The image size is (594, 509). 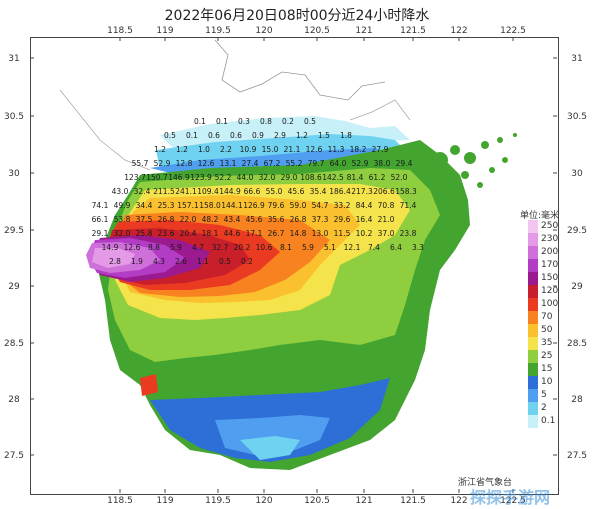 What do you see at coordinates (214, 135) in the screenshot?
I see `station-value: 0.6` at bounding box center [214, 135].